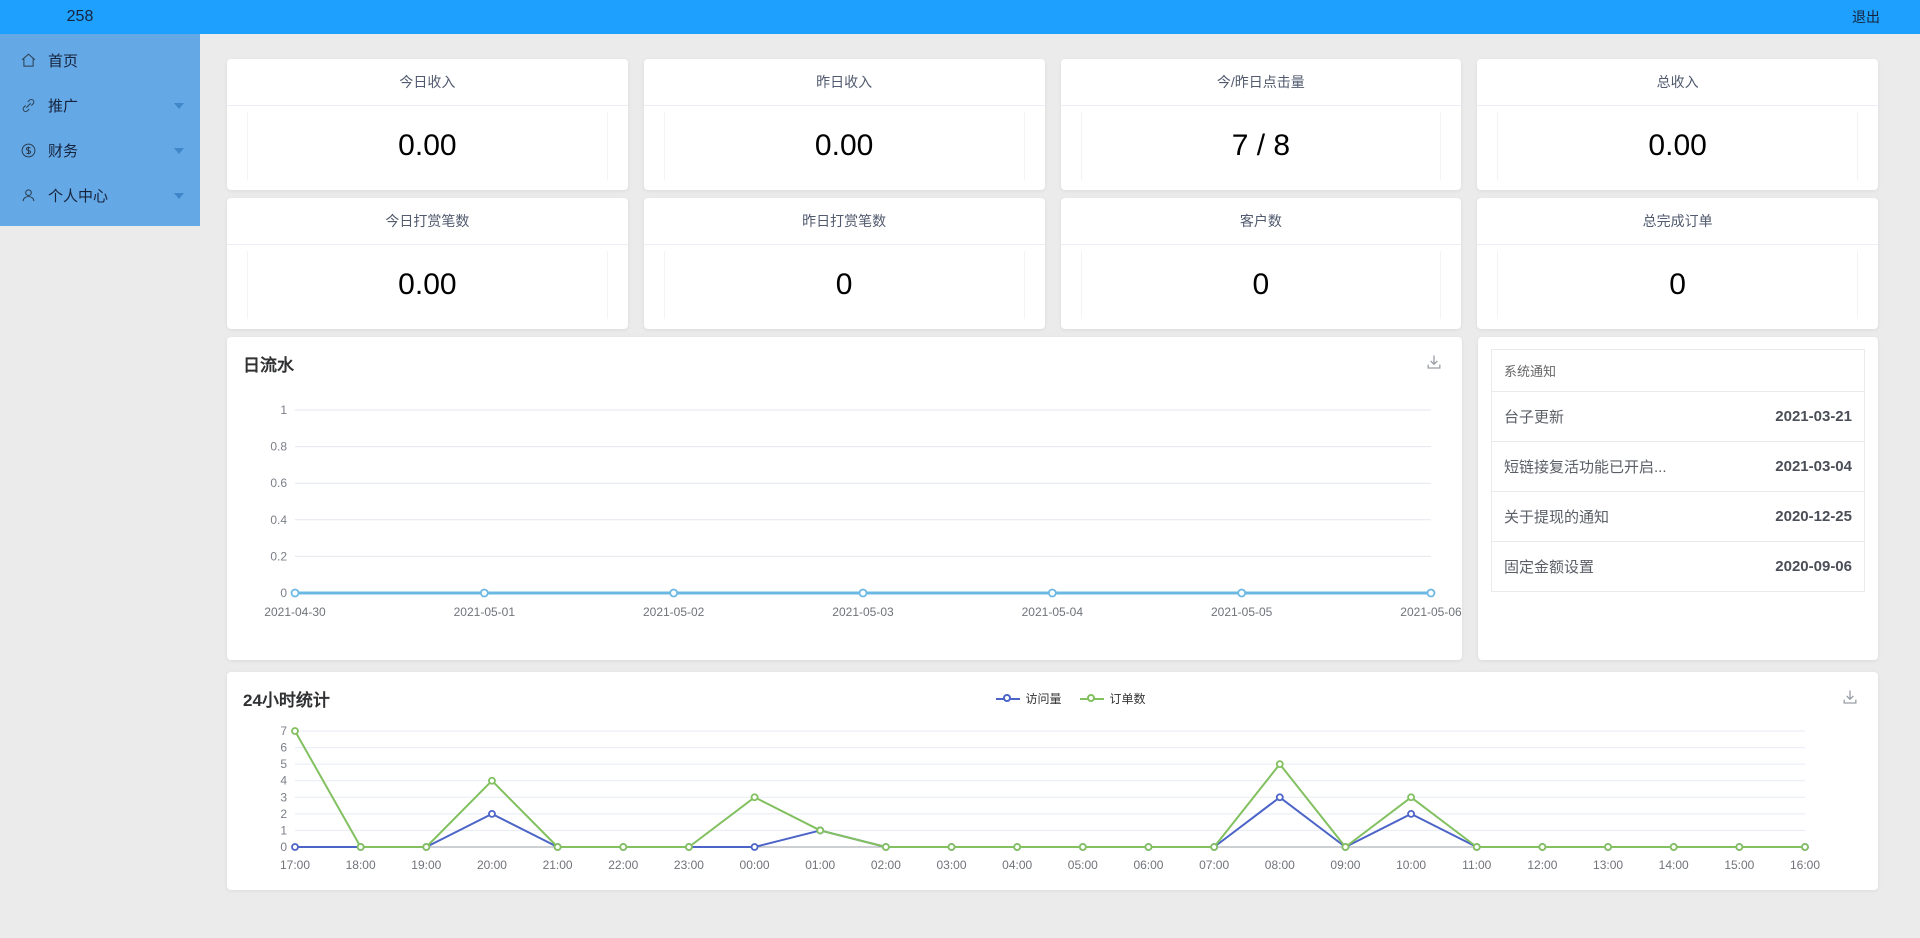  I want to click on svg-text: 0.8, so click(278, 447).